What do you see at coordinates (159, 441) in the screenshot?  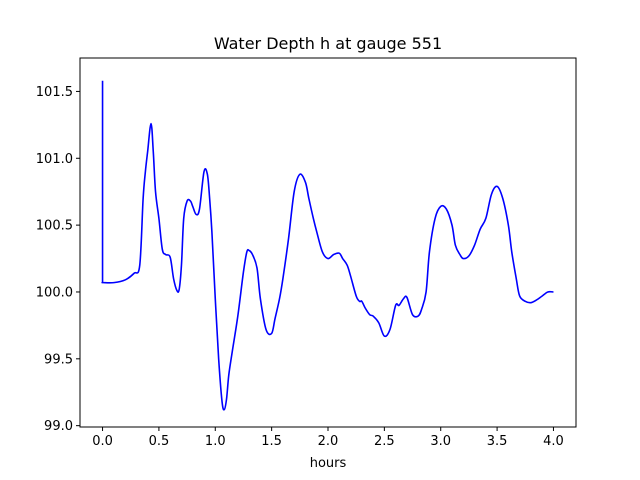 I see `x-tick-label: 0.5` at bounding box center [159, 441].